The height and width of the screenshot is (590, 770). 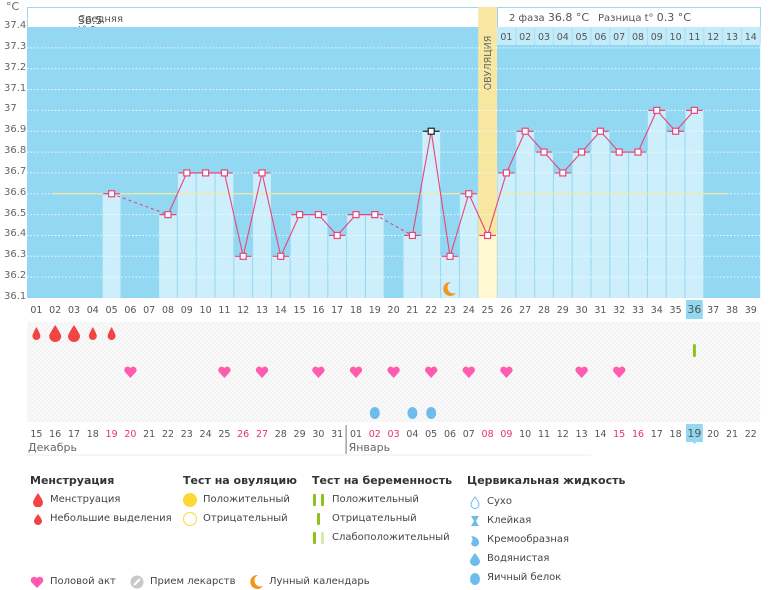 What do you see at coordinates (281, 310) in the screenshot?
I see `cycle-day-label: 14` at bounding box center [281, 310].